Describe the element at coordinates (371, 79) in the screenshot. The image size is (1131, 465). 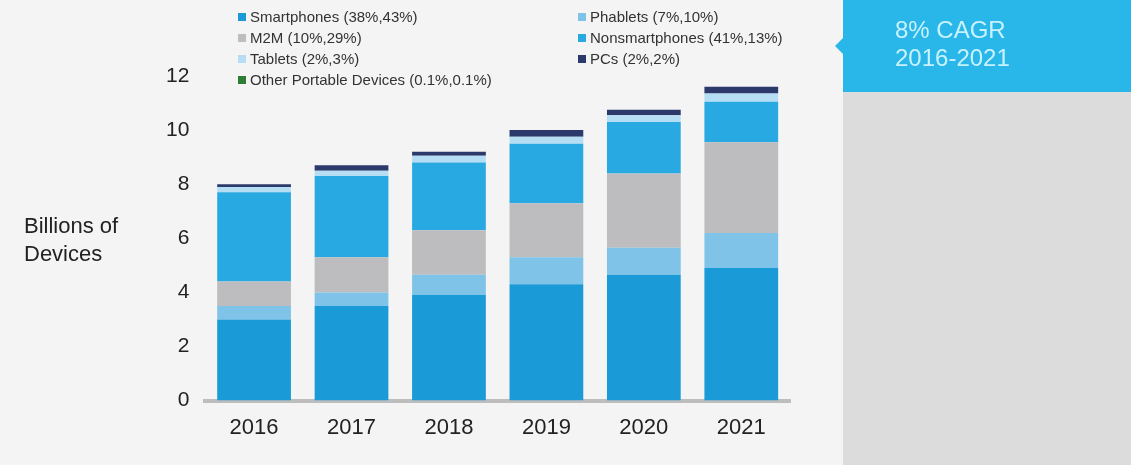
I see `legend-label: Other Portable Devices (0.1%,0.1%)` at that location.